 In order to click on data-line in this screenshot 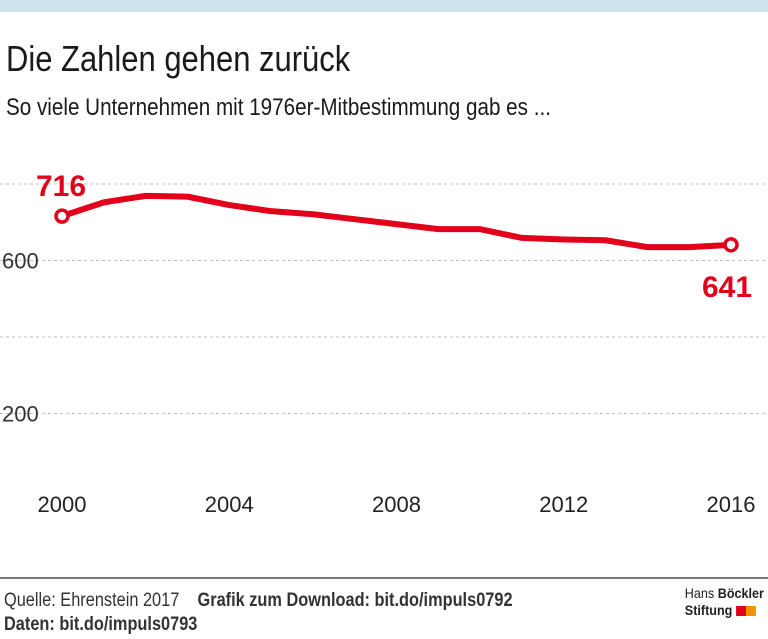, I will do `click(396, 221)`.